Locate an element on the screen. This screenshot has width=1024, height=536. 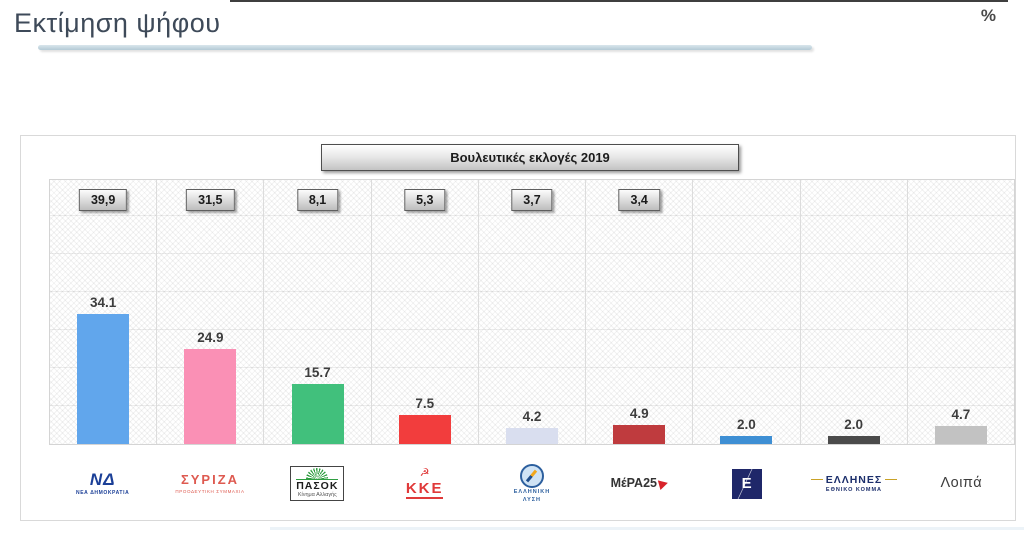
pasok-logo-box: ΠΑΣΟΚ Κίνημα Αλλαγής is located at coordinates (317, 483).